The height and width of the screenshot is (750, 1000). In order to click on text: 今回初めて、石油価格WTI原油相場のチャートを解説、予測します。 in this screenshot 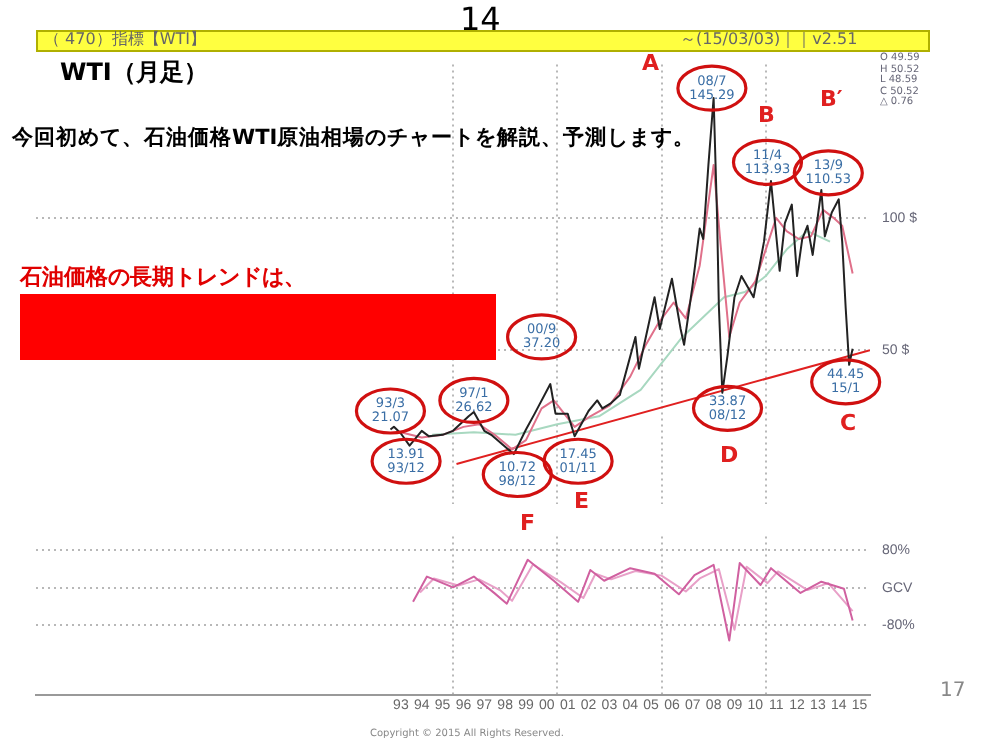, I will do `click(354, 138)`.